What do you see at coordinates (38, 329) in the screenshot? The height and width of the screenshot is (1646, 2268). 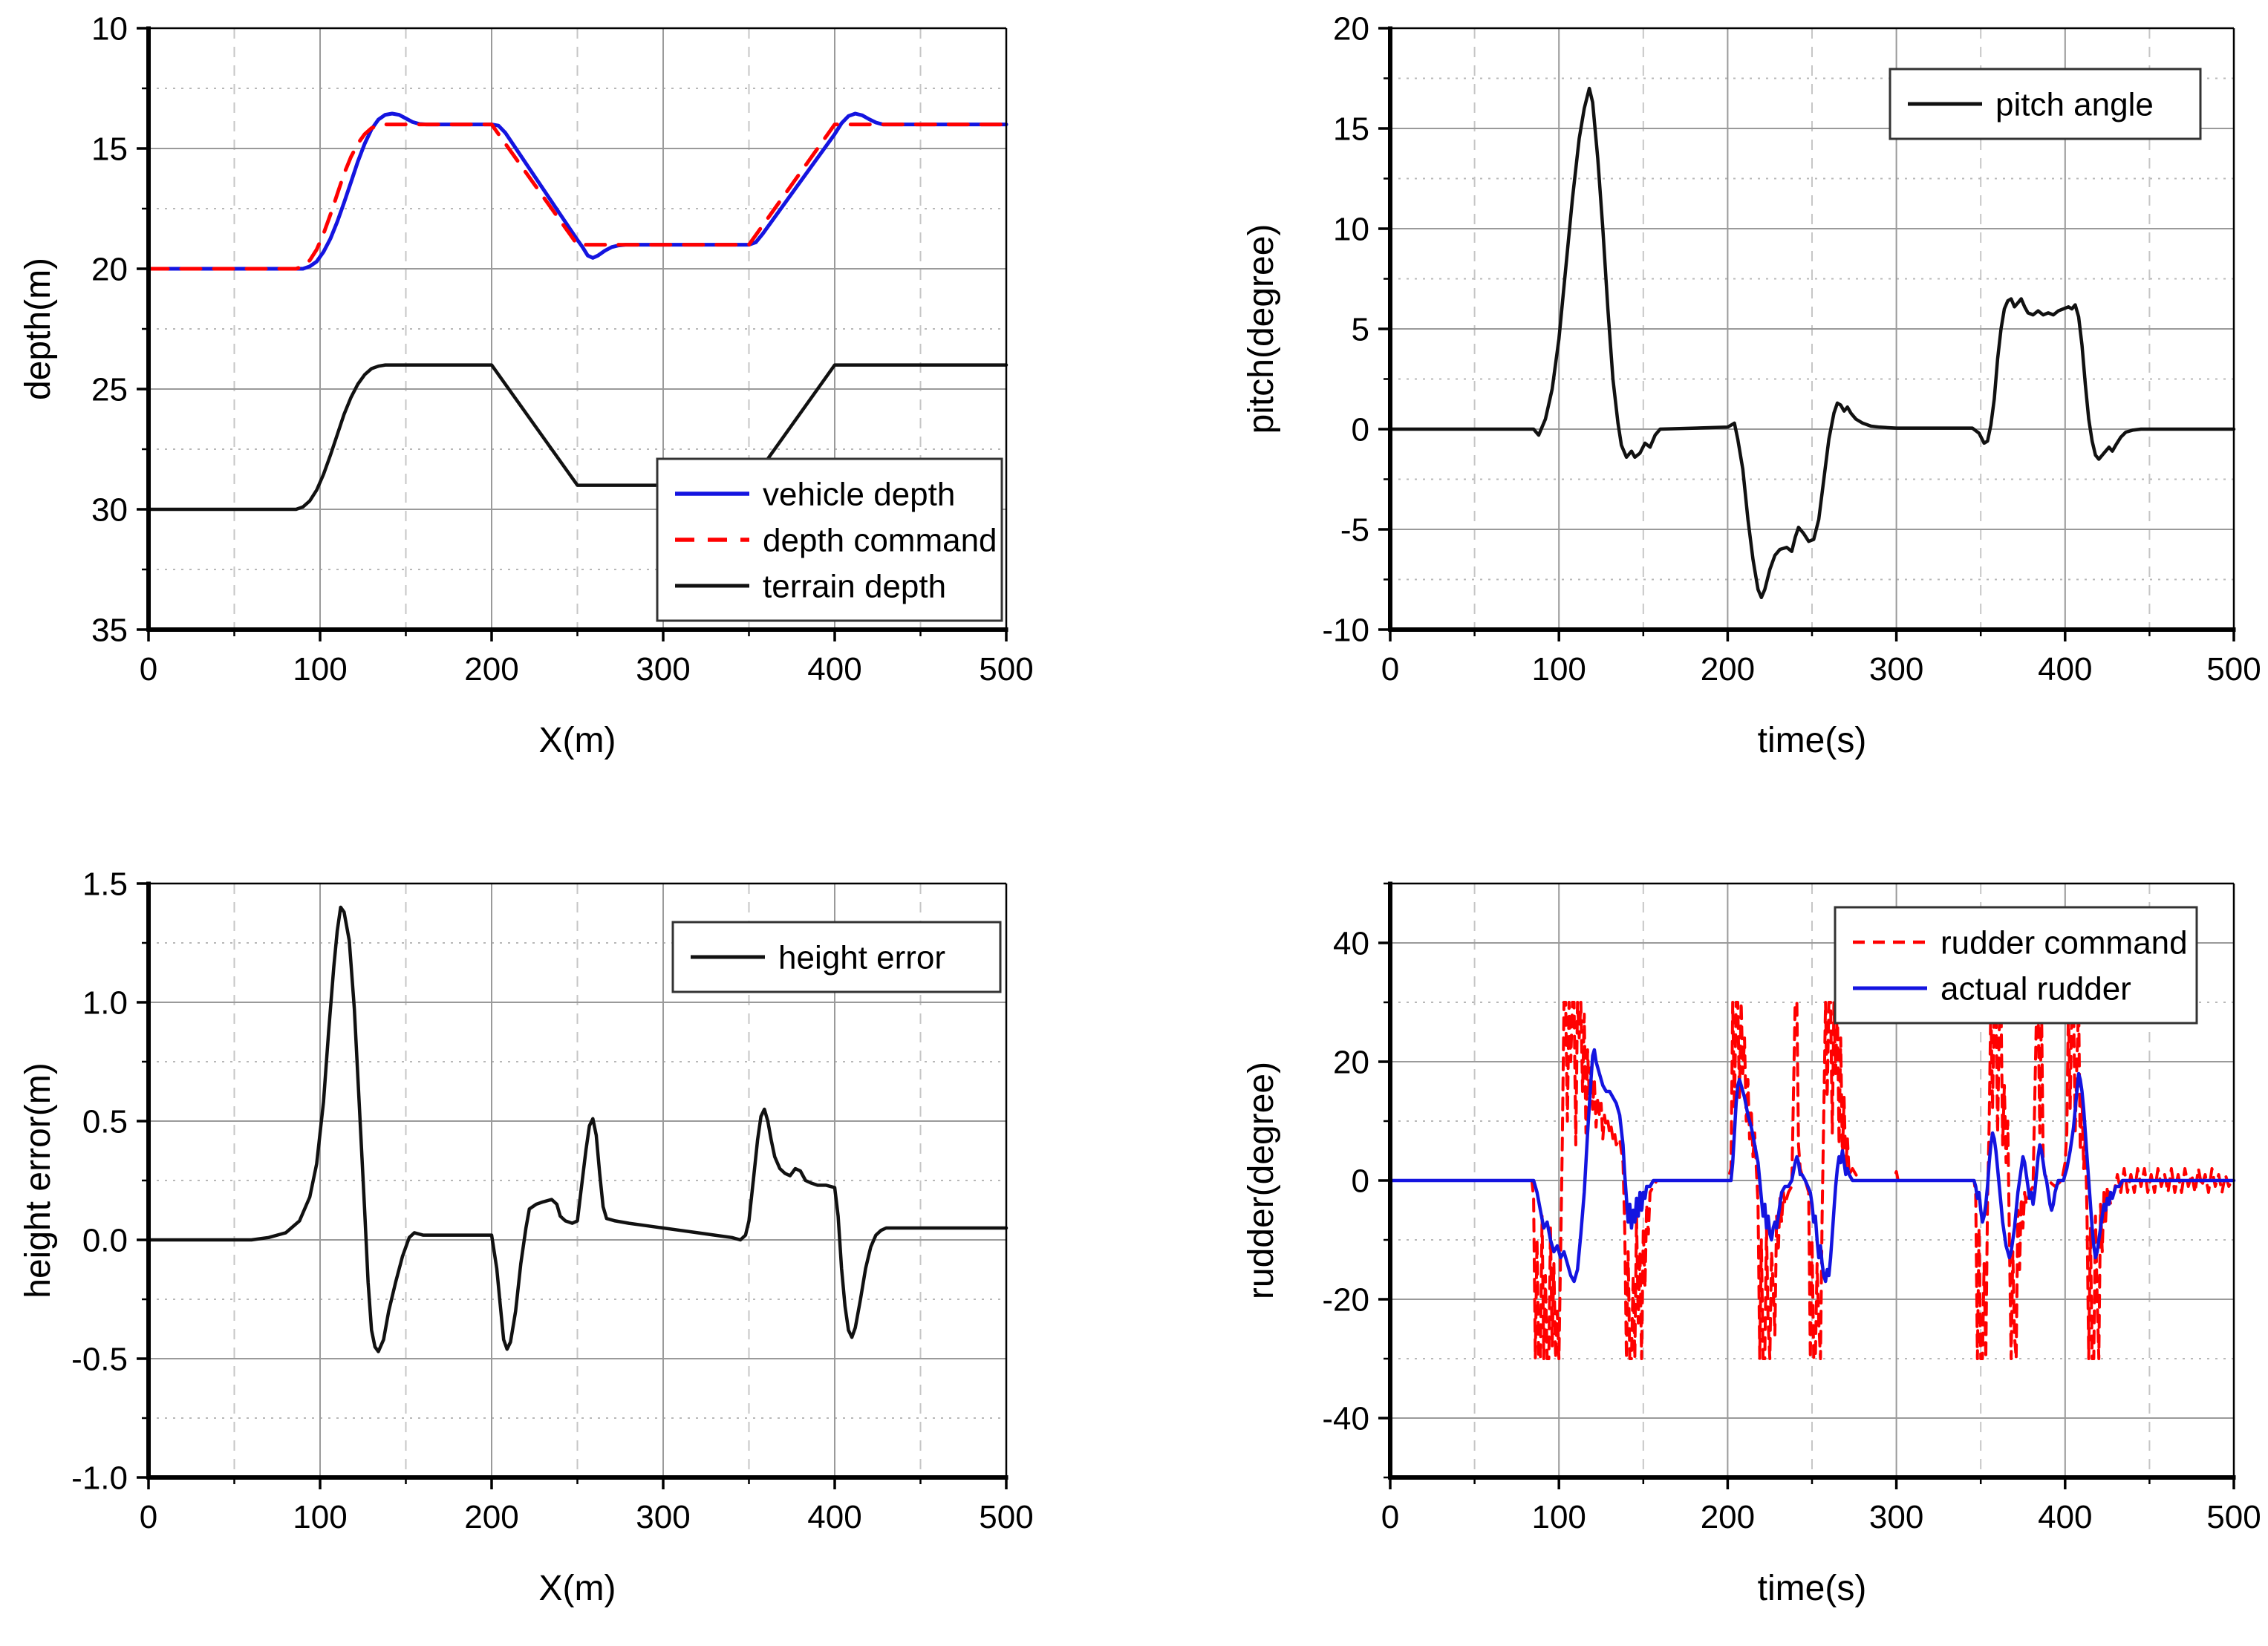 I see `y-axis-label: depth(m)` at bounding box center [38, 329].